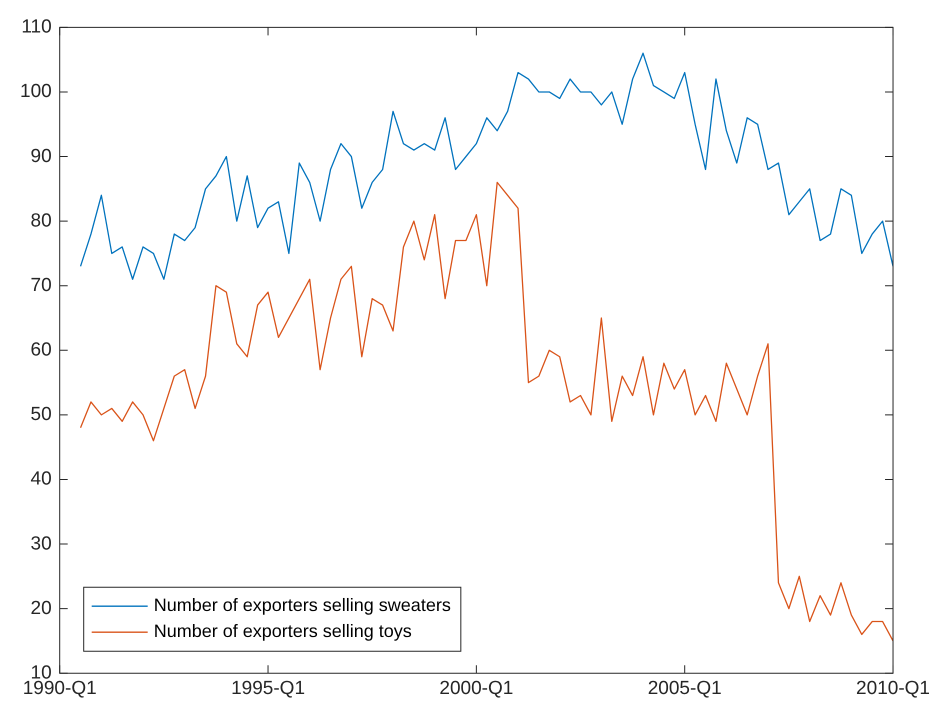 The width and height of the screenshot is (942, 716). I want to click on x-tick-label: 2010-Q1, so click(893, 688).